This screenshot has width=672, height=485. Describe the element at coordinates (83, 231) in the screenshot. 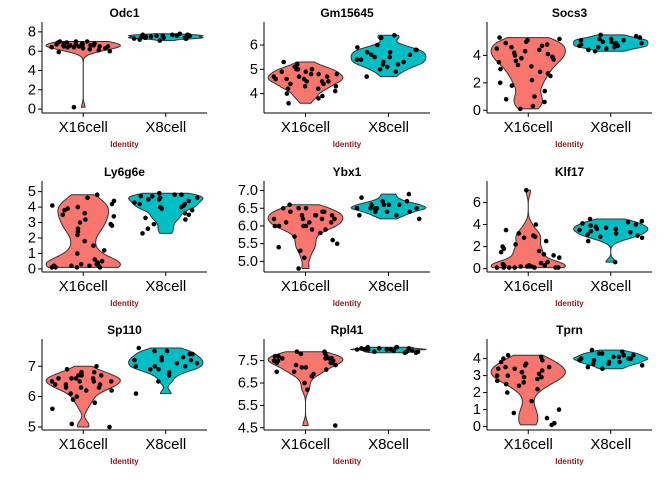

I see `violin-x16cell` at that location.